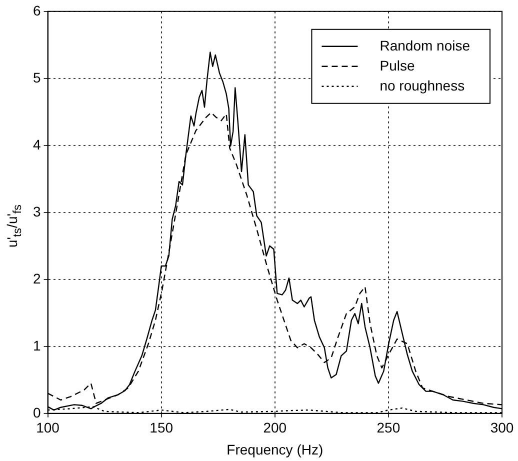  I want to click on y-tick-label: 2, so click(36, 278).